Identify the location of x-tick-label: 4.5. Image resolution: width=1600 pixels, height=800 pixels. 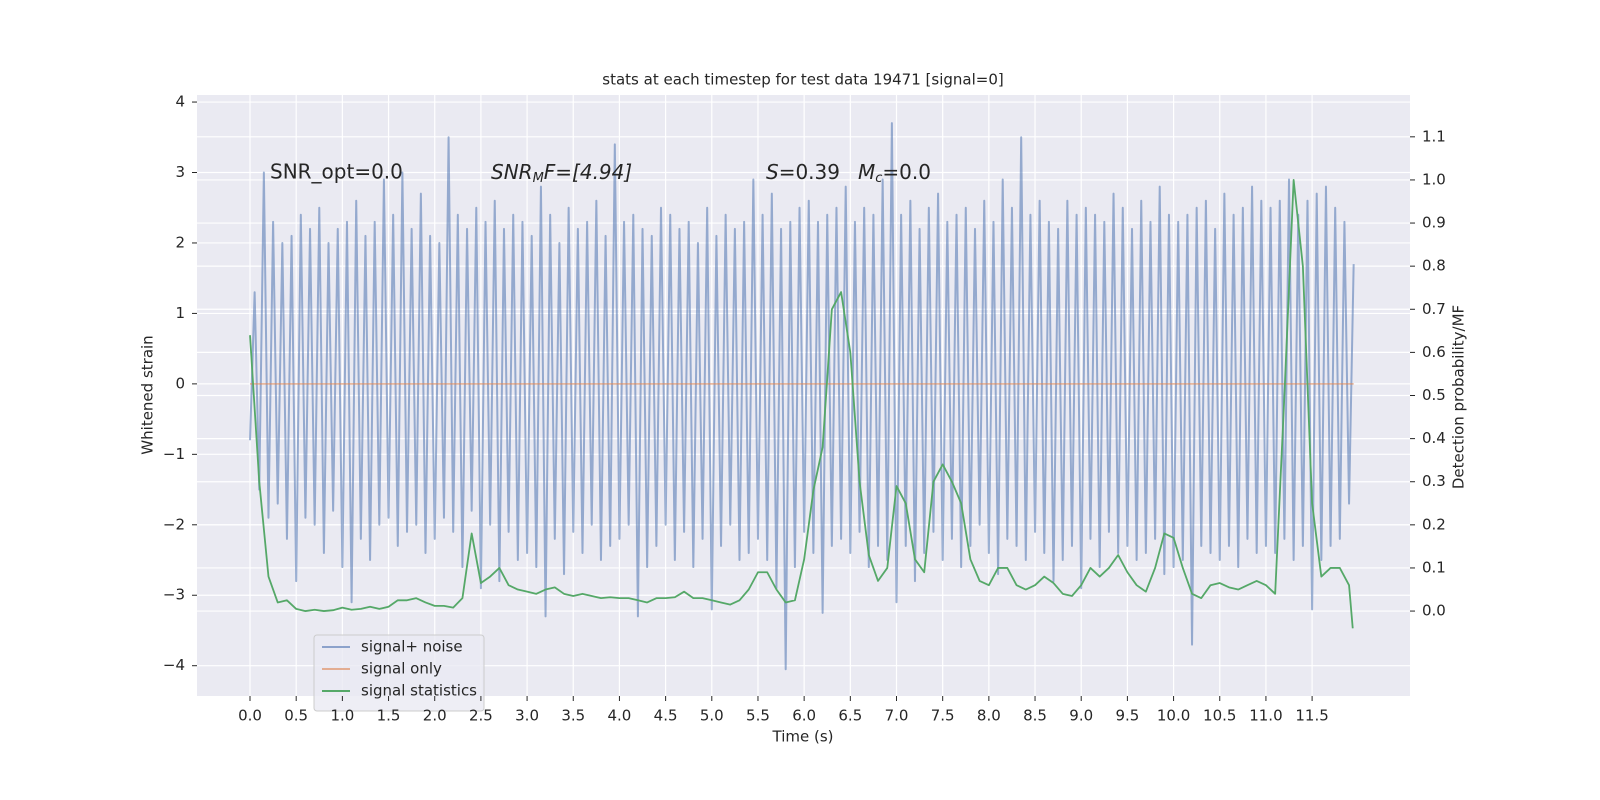
(666, 716).